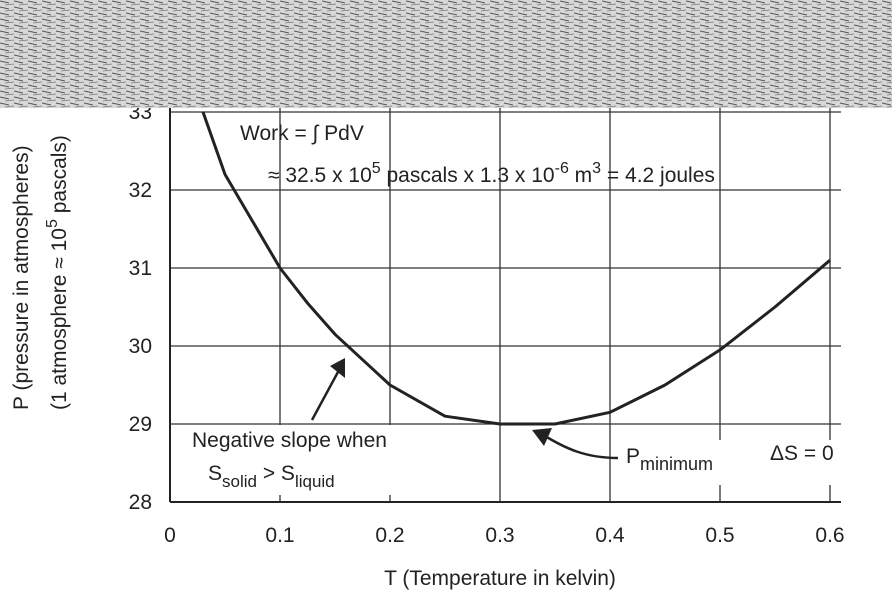  I want to click on annotation: Pminimum, so click(669, 459).